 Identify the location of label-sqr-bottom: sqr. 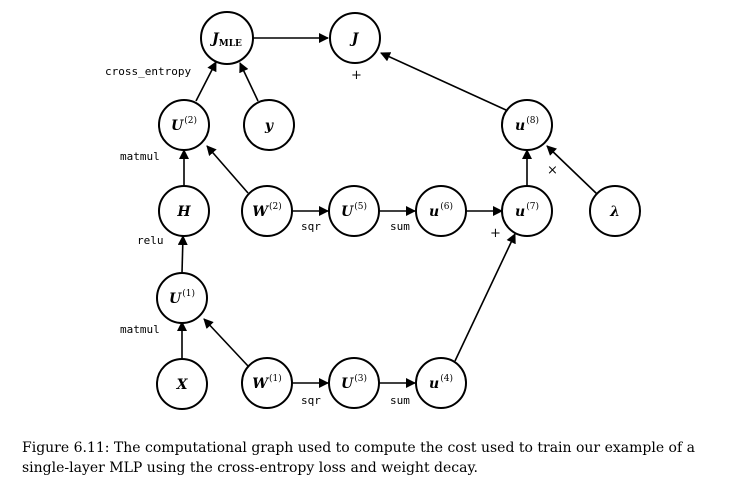
(311, 400).